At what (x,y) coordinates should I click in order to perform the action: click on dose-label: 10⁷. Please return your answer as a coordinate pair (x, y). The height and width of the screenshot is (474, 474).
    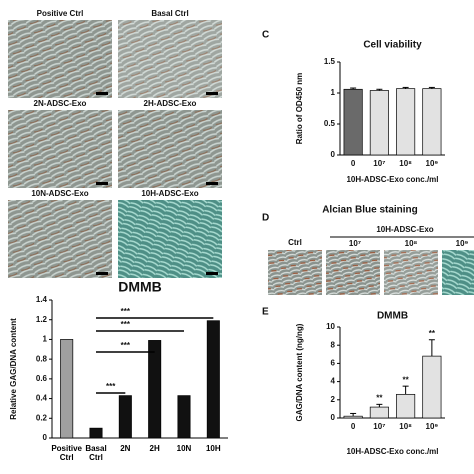
    Looking at the image, I should click on (355, 243).